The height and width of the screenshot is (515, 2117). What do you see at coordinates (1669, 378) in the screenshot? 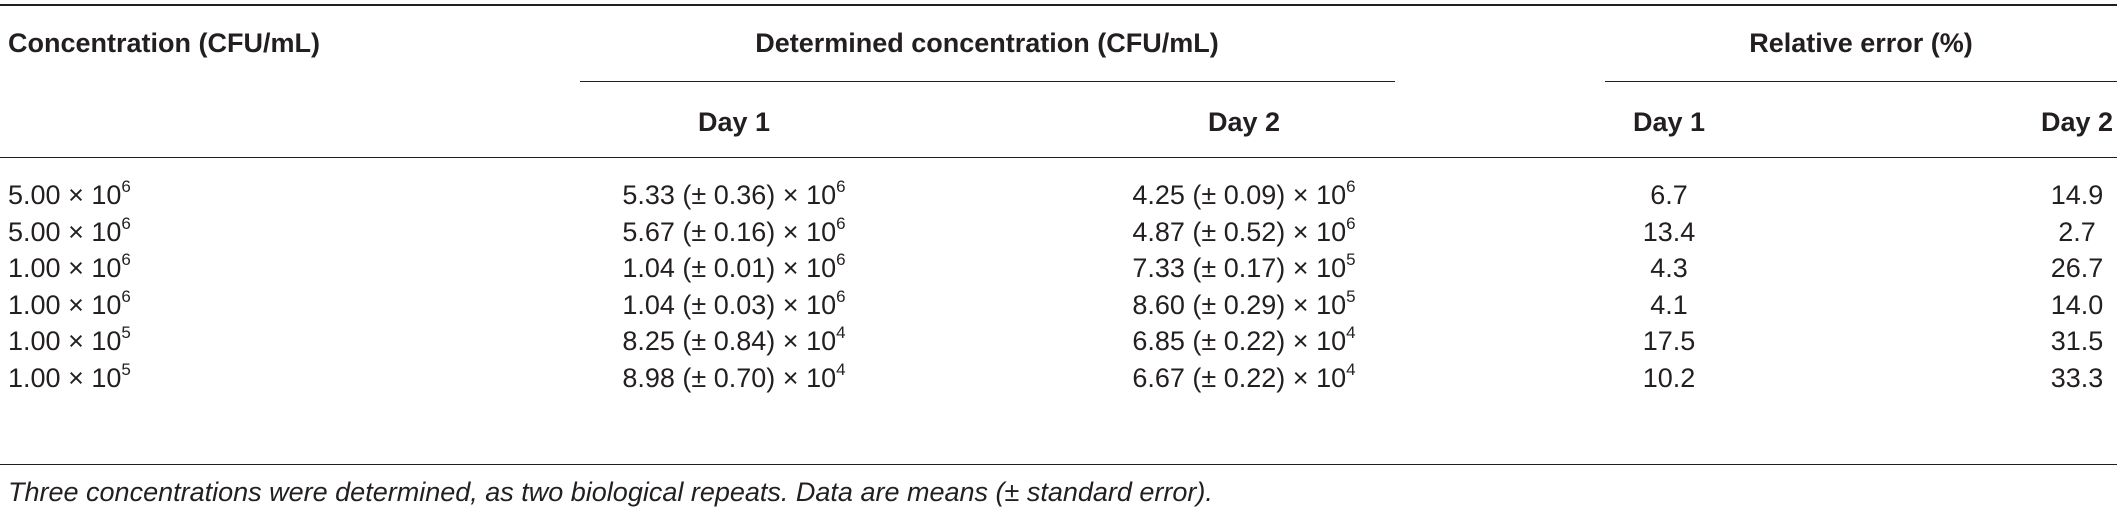
I see `cell-r1: 10.2` at bounding box center [1669, 378].